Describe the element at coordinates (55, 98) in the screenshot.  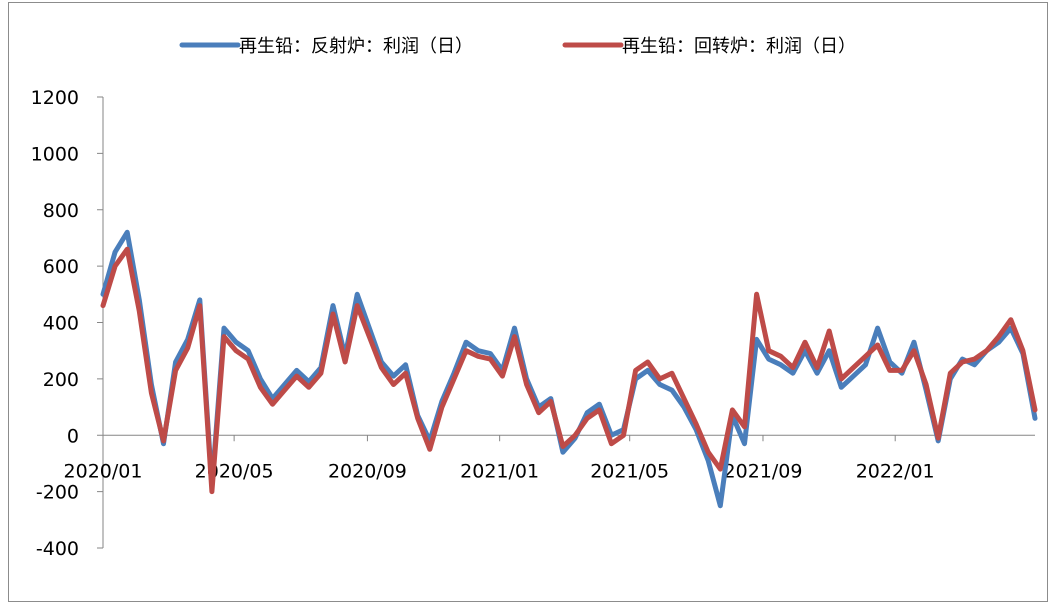
I see `y-tick-label: 1200` at that location.